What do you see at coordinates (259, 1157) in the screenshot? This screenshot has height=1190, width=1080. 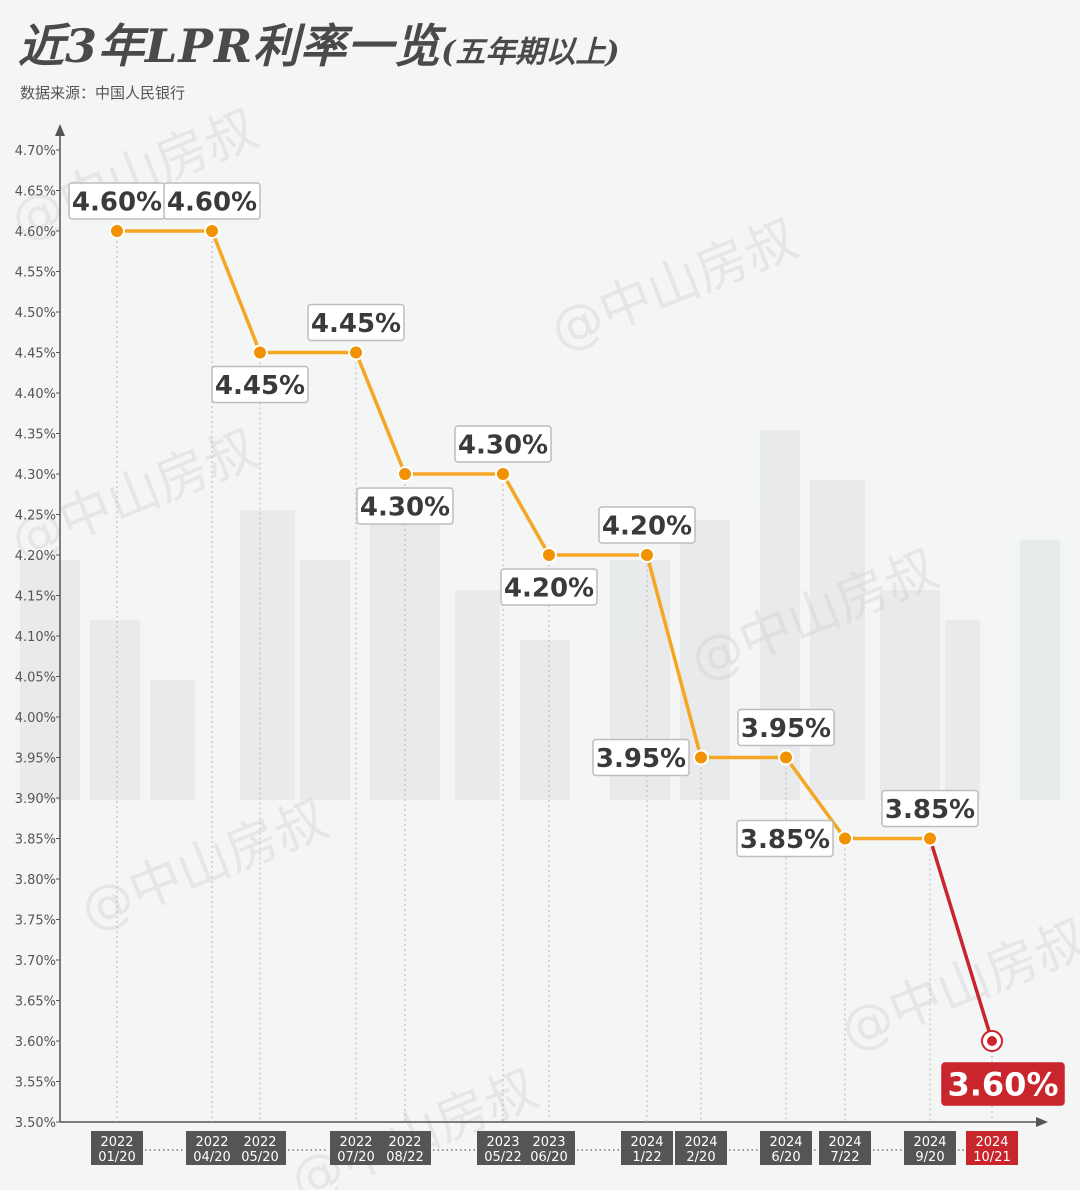 I see `x-tick-date: 05/20` at bounding box center [259, 1157].